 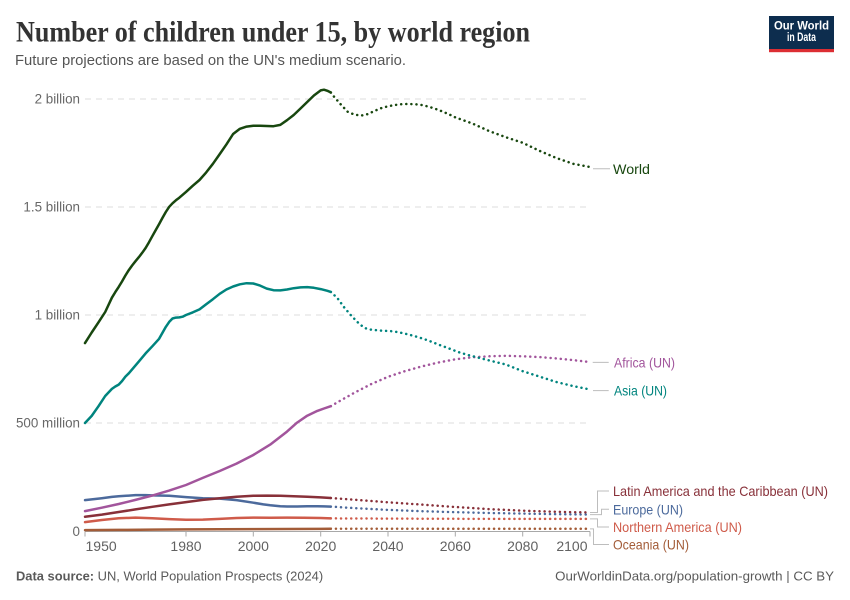 What do you see at coordinates (48, 423) in the screenshot?
I see `svg-text: 500 million` at bounding box center [48, 423].